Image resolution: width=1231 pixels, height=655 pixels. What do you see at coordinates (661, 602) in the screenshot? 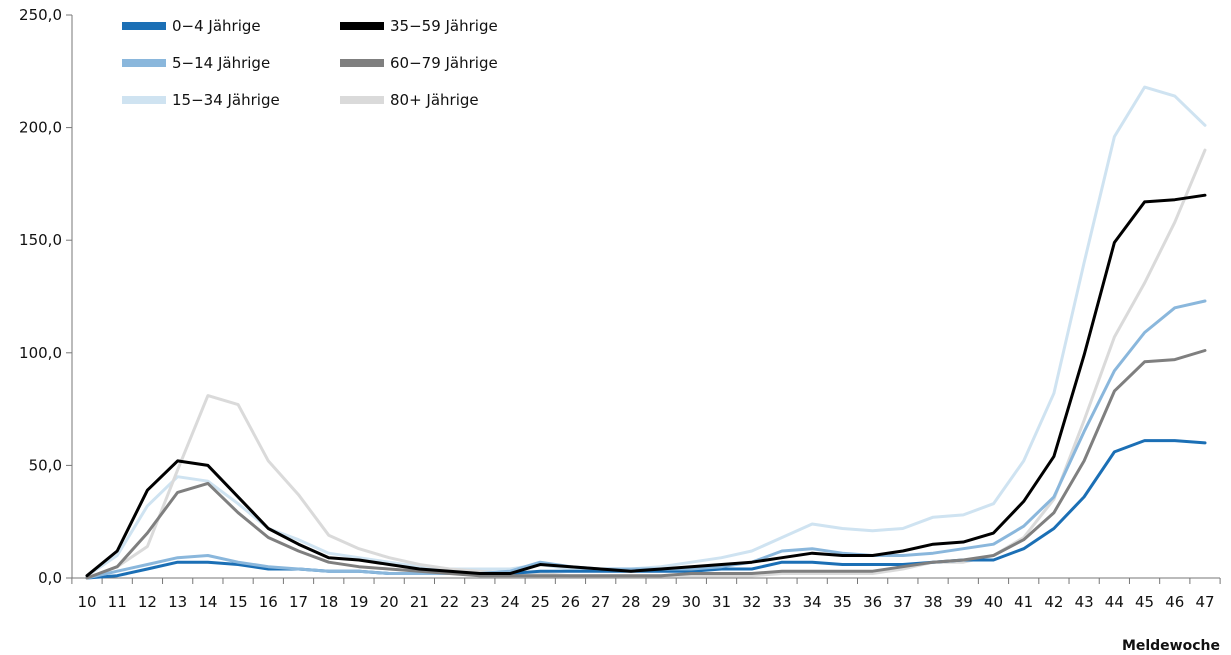
I see `x-tick-label: 29` at bounding box center [661, 602].